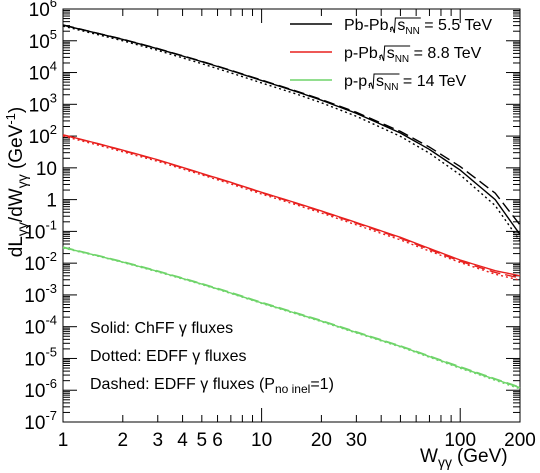 The height and width of the screenshot is (473, 540). I want to click on x-tick-label: 6, so click(217, 440).